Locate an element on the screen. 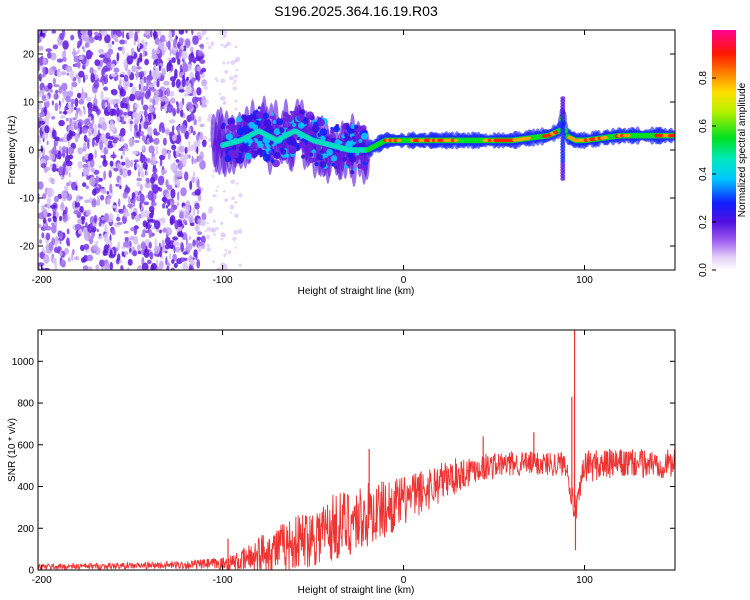 The image size is (750, 600). ridge-hot is located at coordinates (399, 140).